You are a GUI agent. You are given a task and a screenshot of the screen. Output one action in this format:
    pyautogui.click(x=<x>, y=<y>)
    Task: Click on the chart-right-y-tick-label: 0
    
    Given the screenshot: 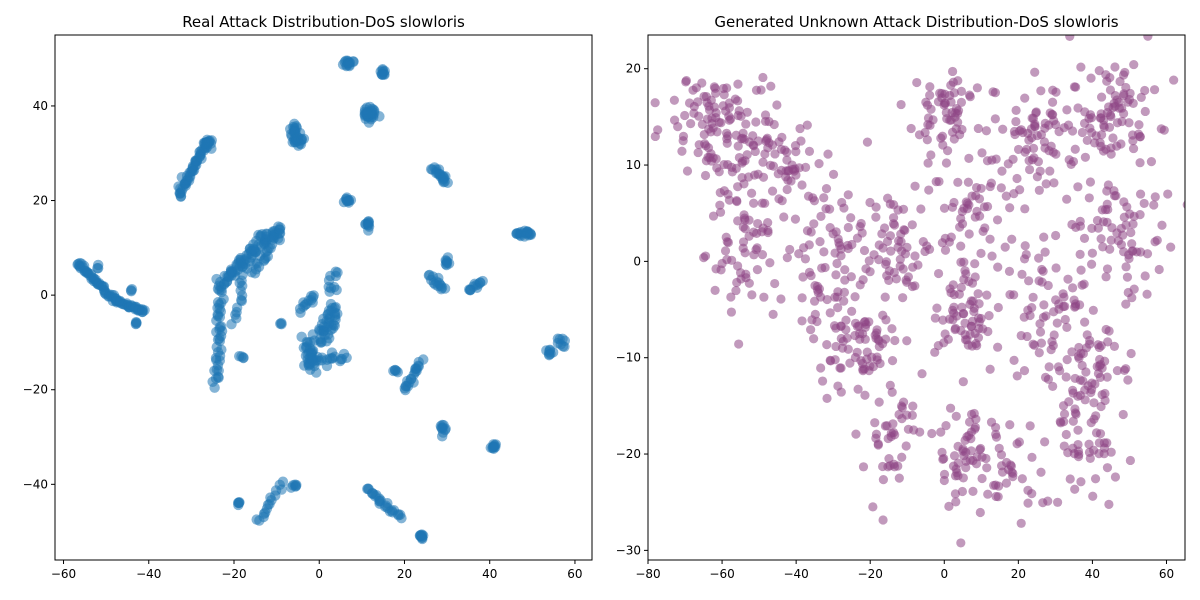 What is the action you would take?
    pyautogui.click(x=637, y=261)
    